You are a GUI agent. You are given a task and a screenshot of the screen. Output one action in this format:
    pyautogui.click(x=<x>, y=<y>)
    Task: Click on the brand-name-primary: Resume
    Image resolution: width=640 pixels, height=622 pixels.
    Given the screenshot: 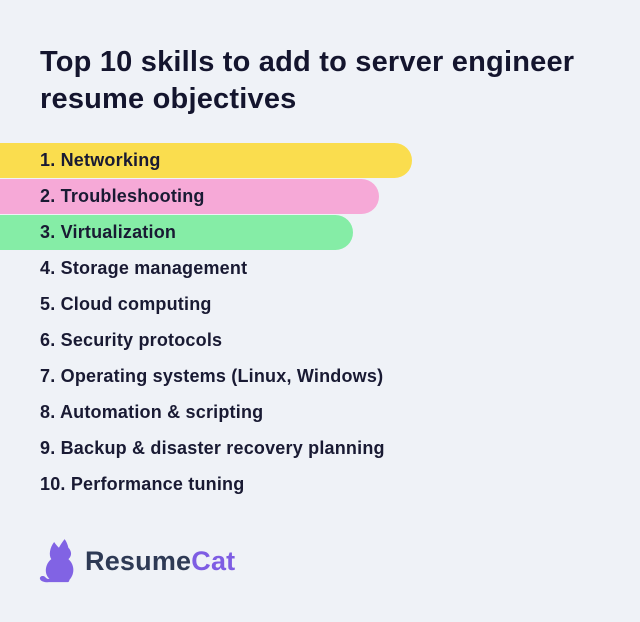 What is the action you would take?
    pyautogui.click(x=138, y=560)
    